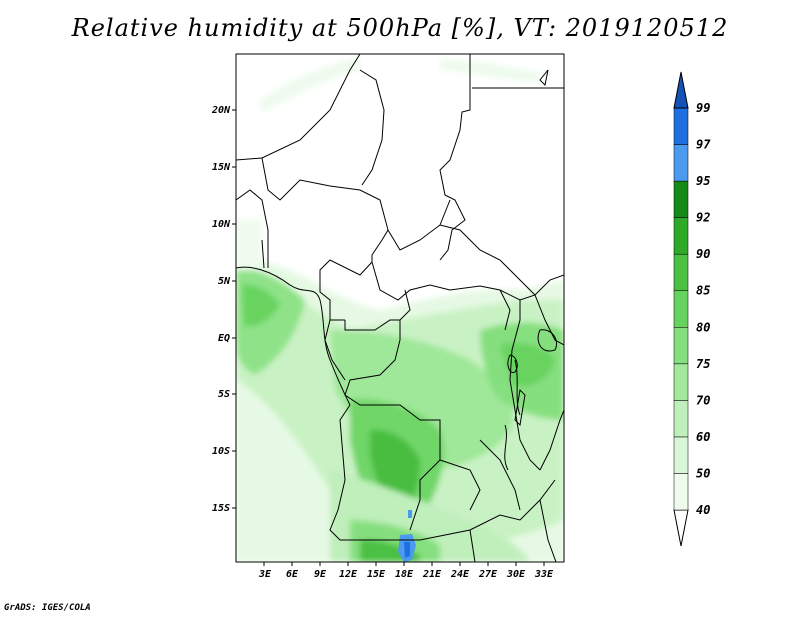 This screenshot has width=800, height=618. Describe the element at coordinates (221, 508) in the screenshot. I see `lat-tick-label: 15S` at that location.